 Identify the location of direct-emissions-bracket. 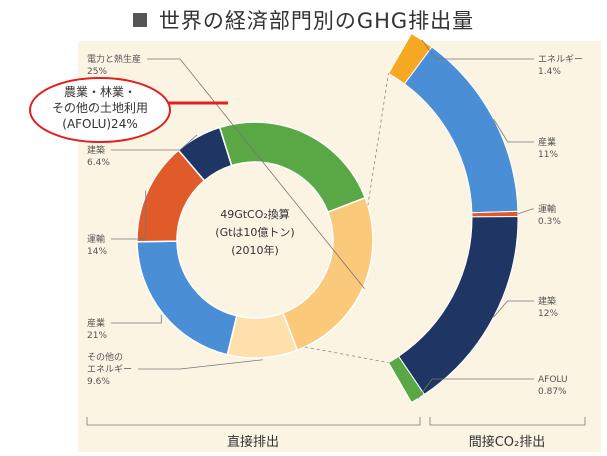
(253, 421).